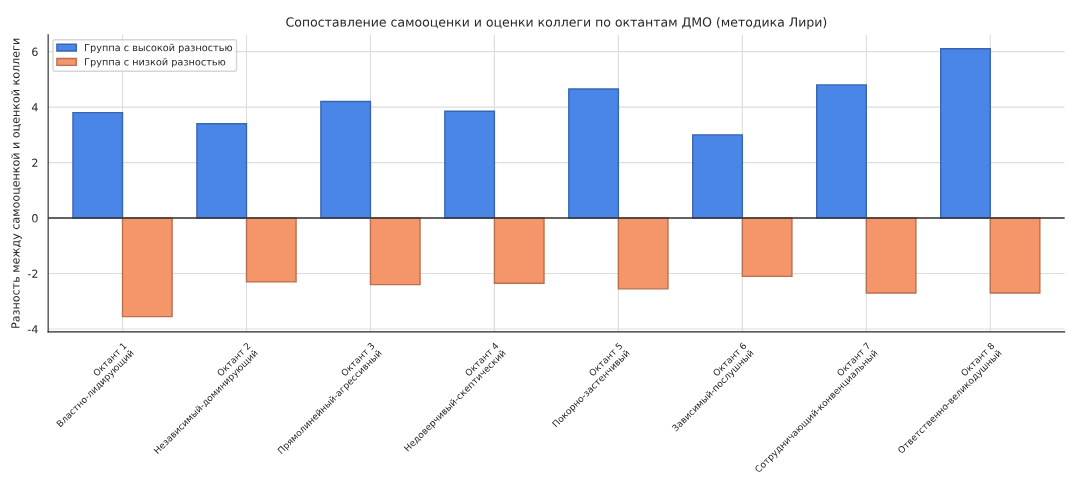 The image size is (1070, 499). I want to click on legend-label: Группа с низкой разностью, so click(155, 63).